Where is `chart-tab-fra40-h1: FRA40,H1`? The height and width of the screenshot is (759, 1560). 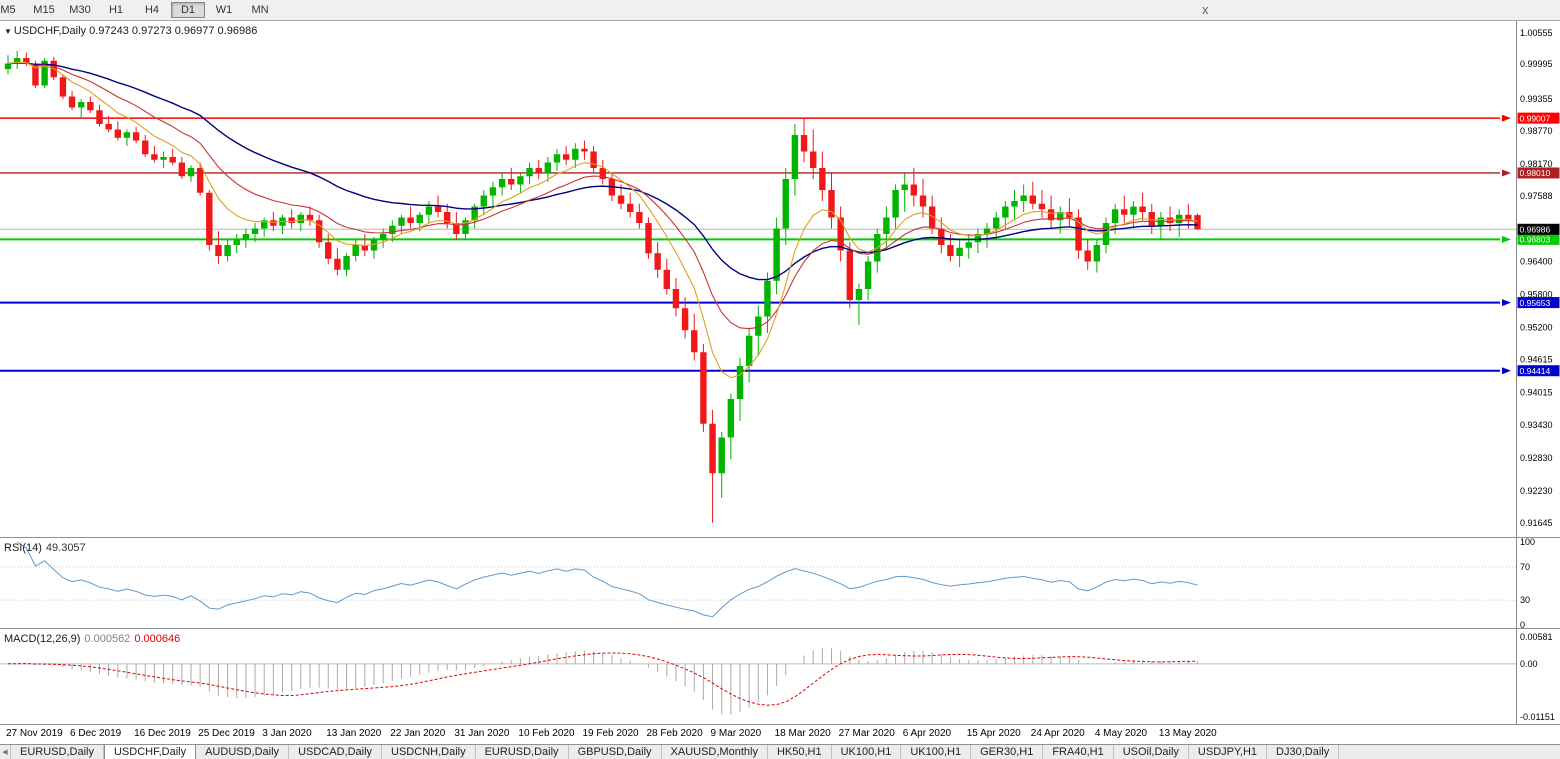
chart-tab-fra40-h1: FRA40,H1 is located at coordinates (1078, 752).